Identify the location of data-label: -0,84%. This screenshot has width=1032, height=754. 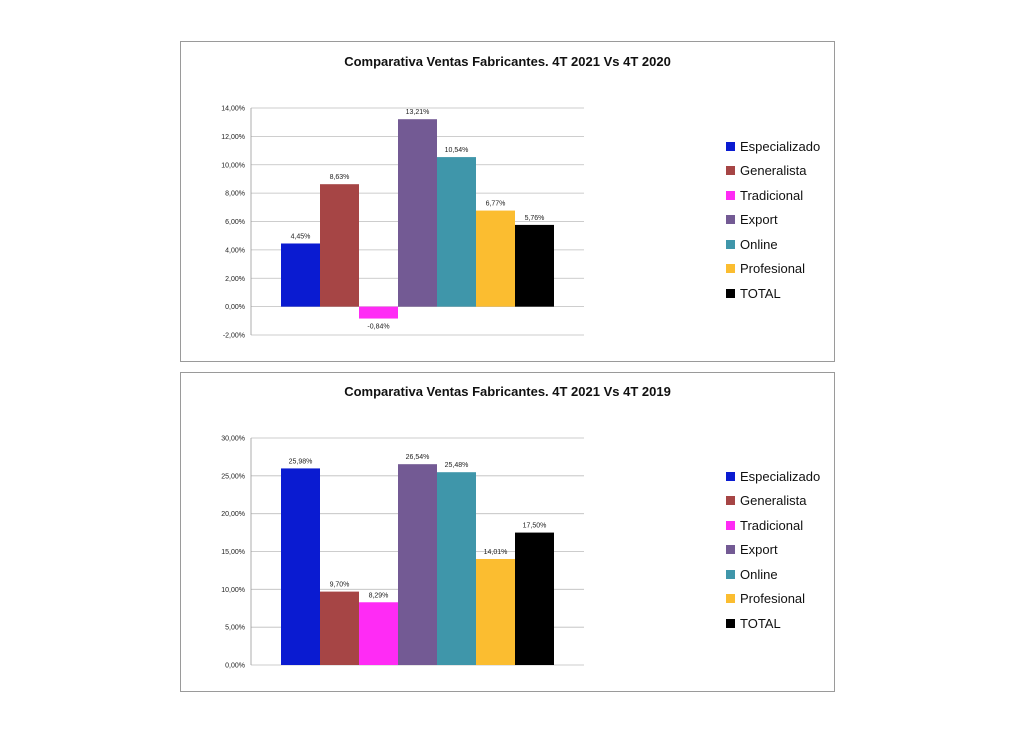
(378, 327).